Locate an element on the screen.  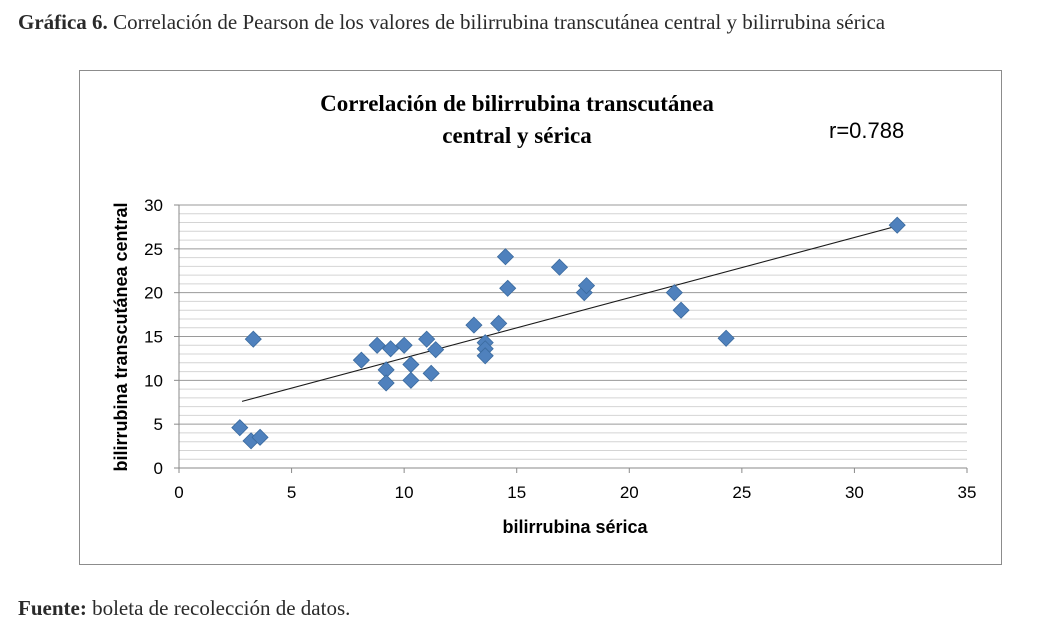
chart-title-line-2: central y sérica is located at coordinates (517, 135).